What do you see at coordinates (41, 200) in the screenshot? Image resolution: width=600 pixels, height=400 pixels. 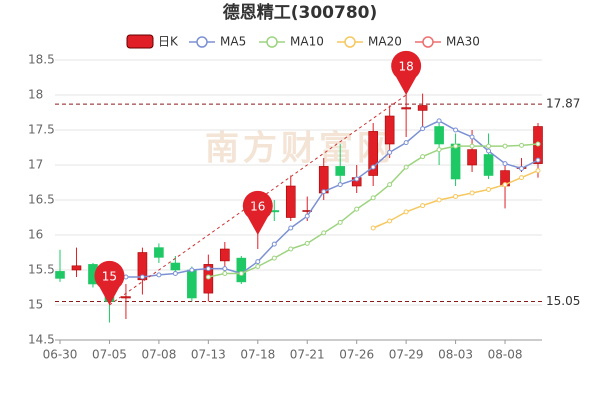 I see `y-tick-label: 16.5` at bounding box center [41, 200].